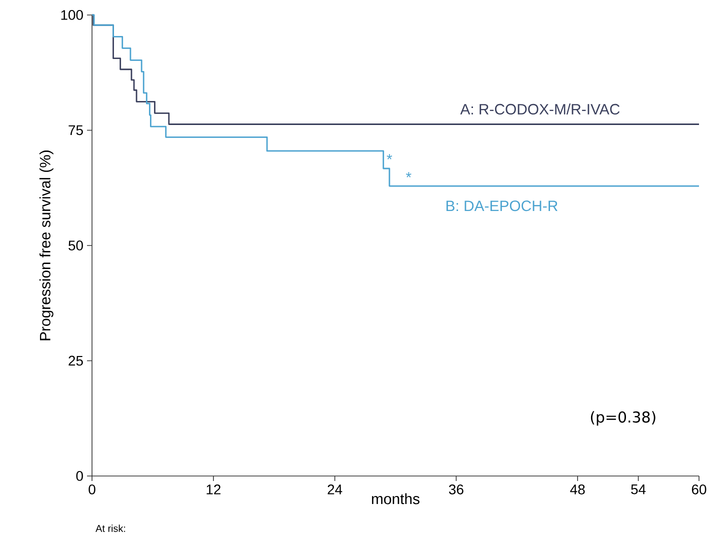 The image size is (713, 538). Describe the element at coordinates (72, 15) in the screenshot. I see `y-tick-label: 100` at that location.